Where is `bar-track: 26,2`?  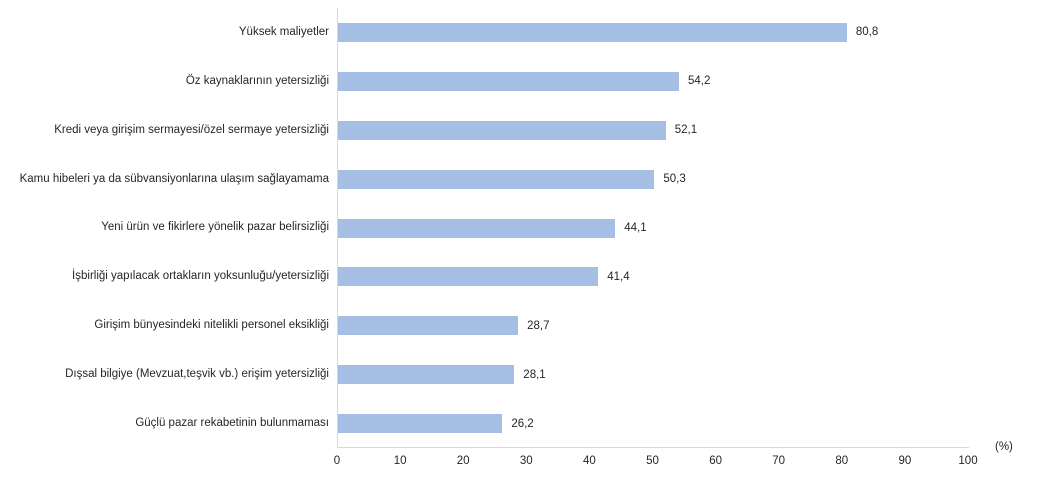 bar-track: 26,2 is located at coordinates (652, 424).